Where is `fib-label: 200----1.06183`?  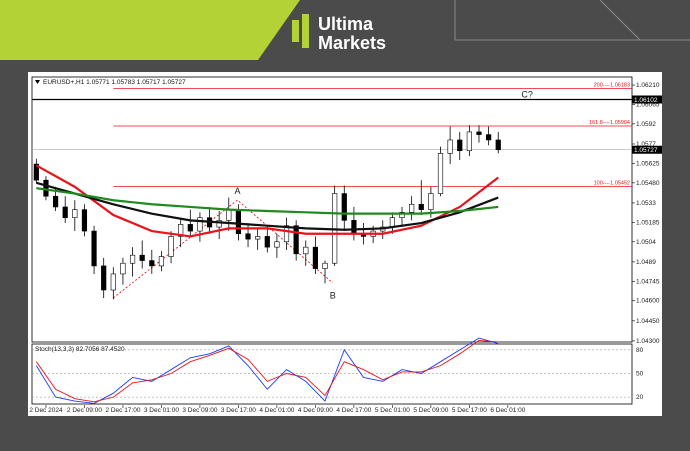 fib-label: 200----1.06183 is located at coordinates (612, 86).